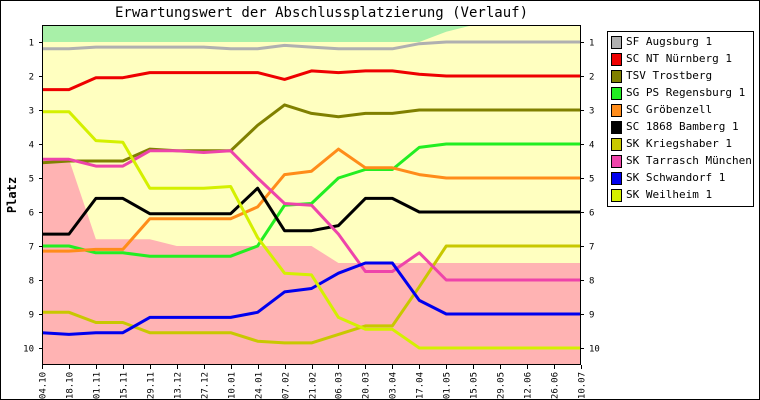  Describe the element at coordinates (669, 194) in the screenshot. I see `legend-label: SK Weilheim 1` at that location.